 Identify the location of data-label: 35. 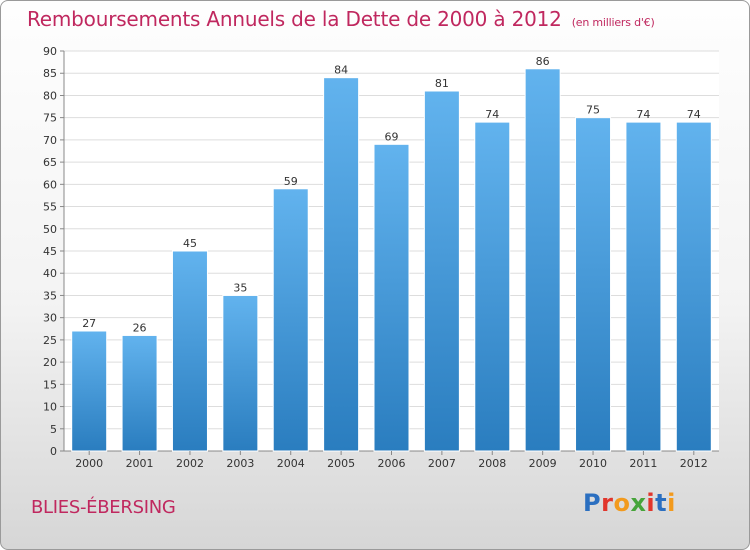
(240, 287).